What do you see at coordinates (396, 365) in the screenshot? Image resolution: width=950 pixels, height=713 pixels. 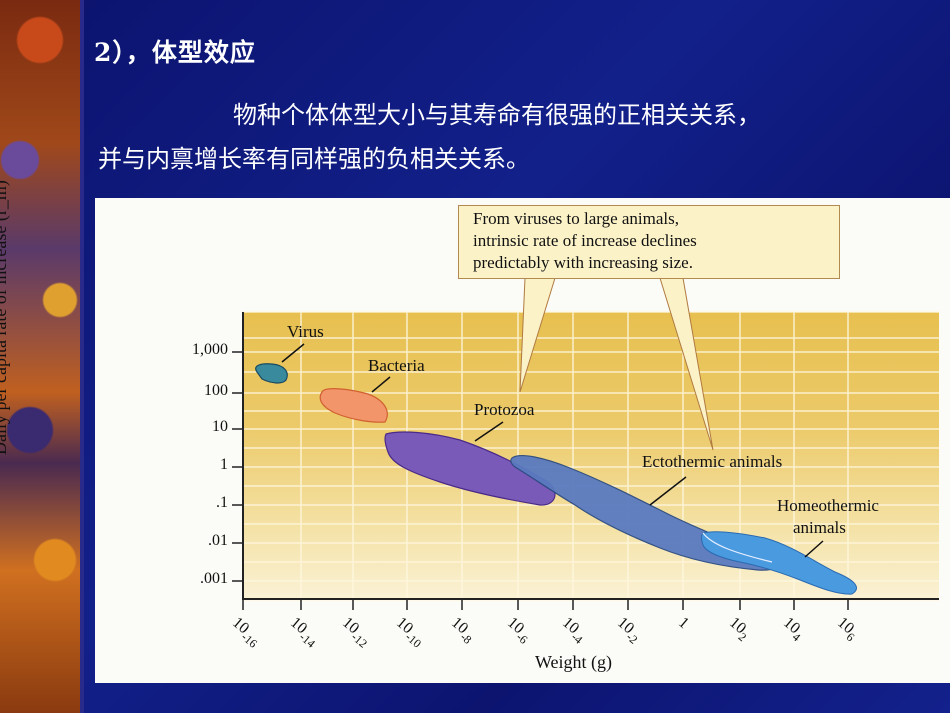 I see `label-bacteria: Bacteria` at bounding box center [396, 365].